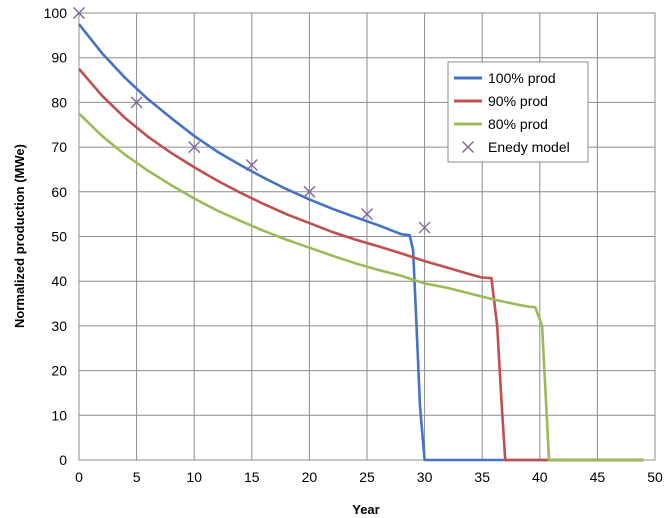  What do you see at coordinates (482, 477) in the screenshot?
I see `x-tick-label: 35` at bounding box center [482, 477].